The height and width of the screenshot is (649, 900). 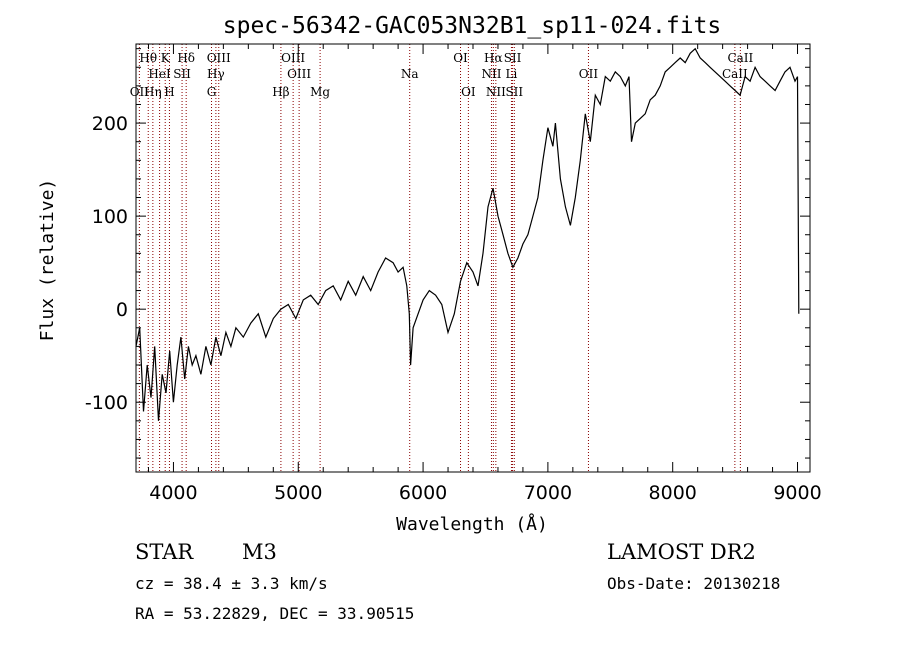 What do you see at coordinates (410, 74) in the screenshot?
I see `emission-line-label: Na` at bounding box center [410, 74].